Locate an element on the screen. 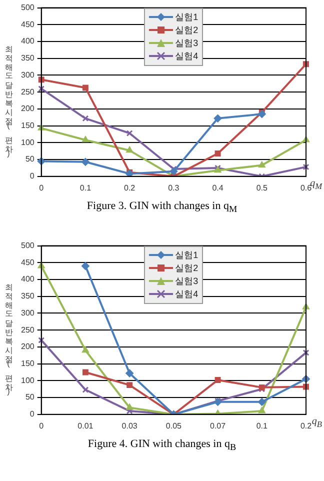 Image resolution: width=324 pixels, height=481 pixels. x-tick-label: 0.07 is located at coordinates (218, 425).